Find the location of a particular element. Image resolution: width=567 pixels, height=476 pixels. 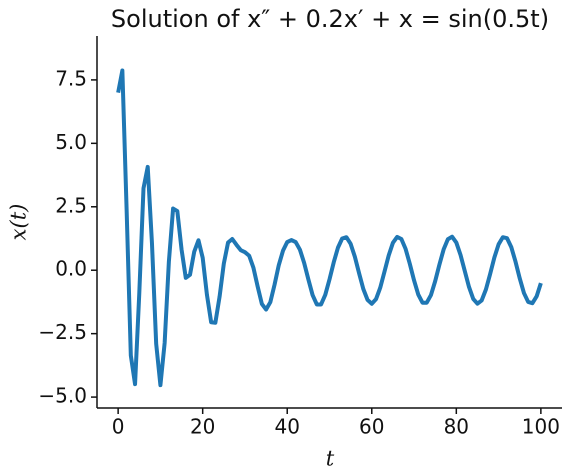

x-tick-label: 100 is located at coordinates (541, 427).